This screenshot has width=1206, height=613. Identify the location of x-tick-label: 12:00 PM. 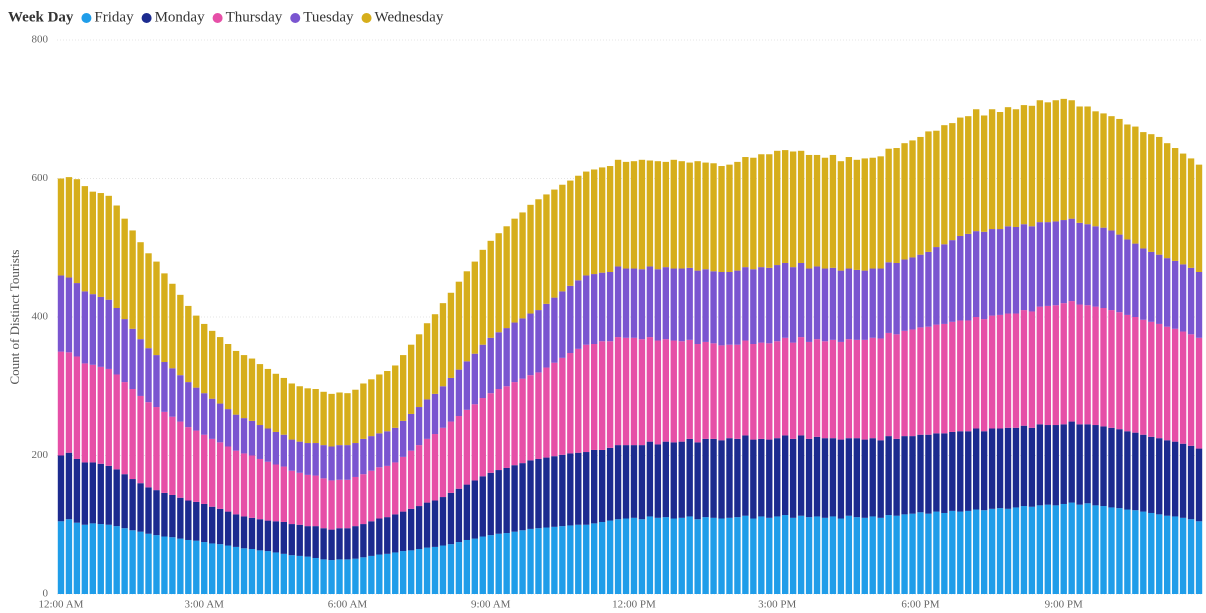
(634, 605).